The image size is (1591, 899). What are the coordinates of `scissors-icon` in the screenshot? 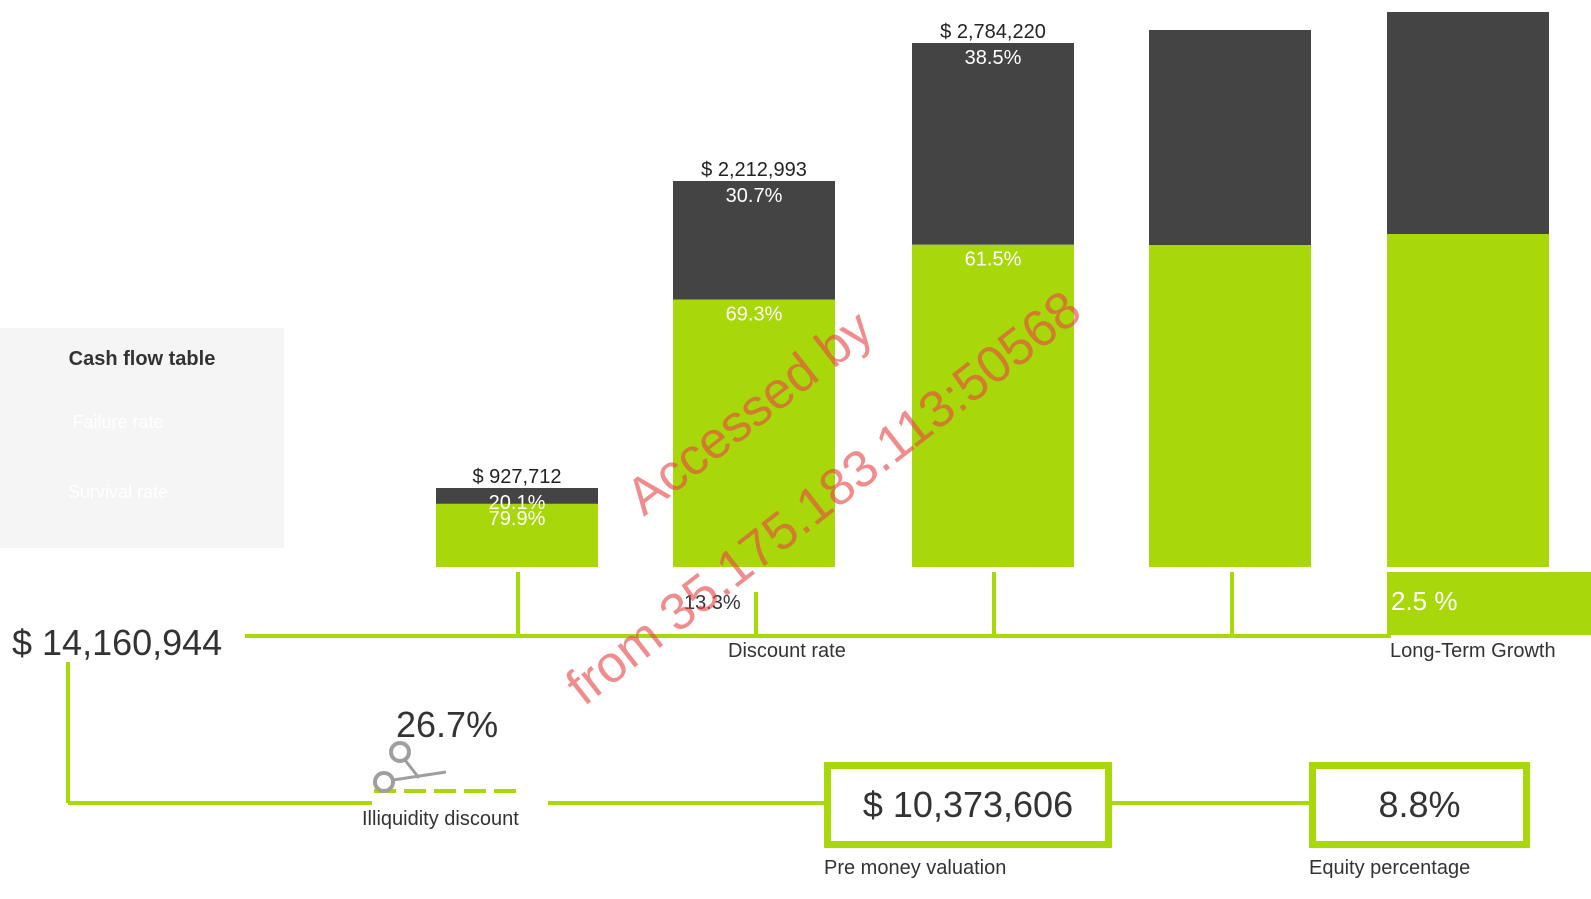 It's located at (410, 767).